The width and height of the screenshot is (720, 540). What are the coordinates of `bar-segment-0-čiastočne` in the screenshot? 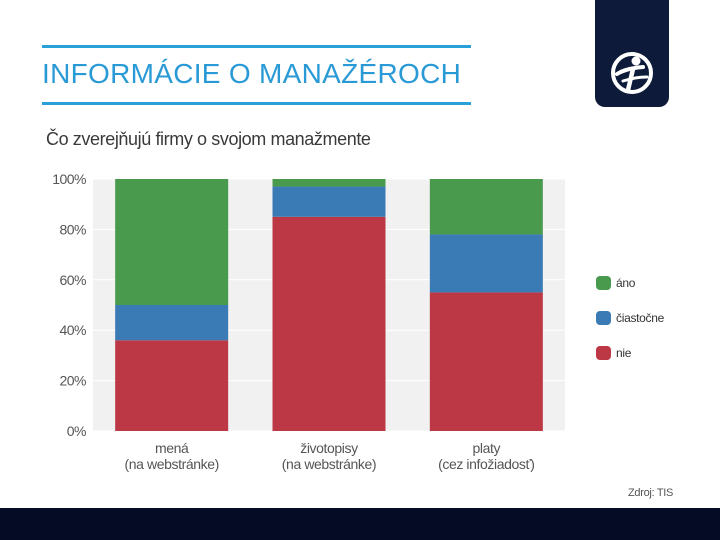 It's located at (172, 323).